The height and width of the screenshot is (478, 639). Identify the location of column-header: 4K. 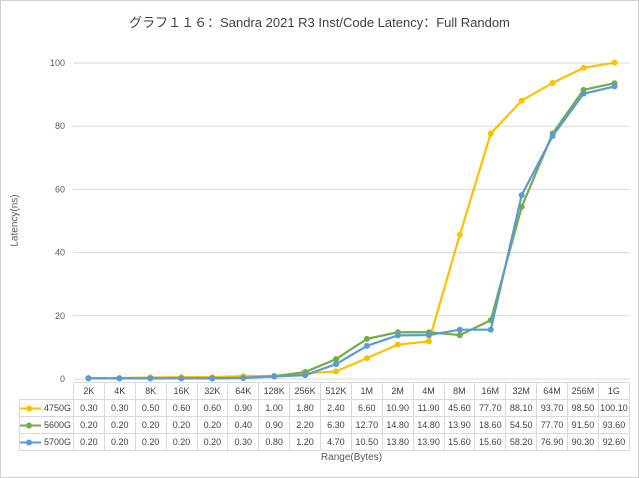
(119, 391).